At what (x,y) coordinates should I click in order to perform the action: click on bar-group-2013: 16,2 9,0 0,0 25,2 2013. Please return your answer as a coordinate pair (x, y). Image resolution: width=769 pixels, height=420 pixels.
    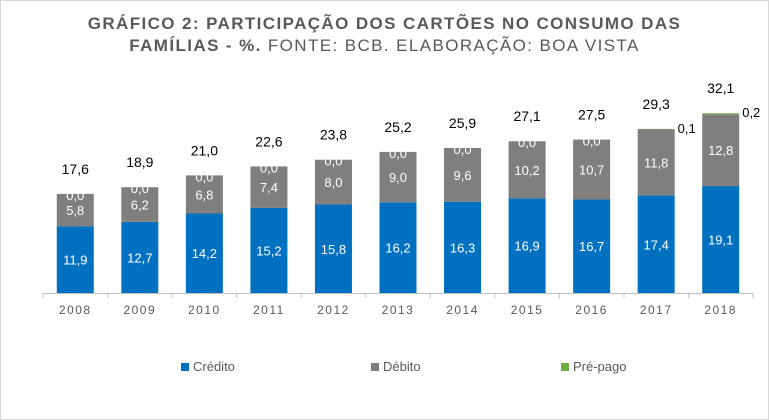
    Looking at the image, I should click on (398, 218).